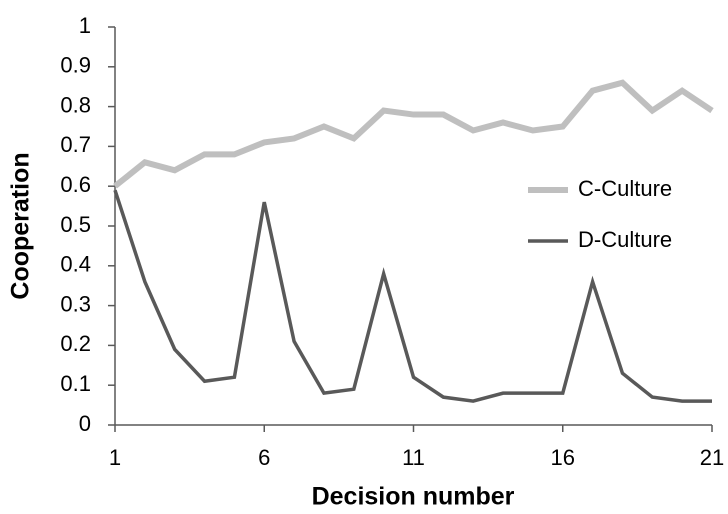  What do you see at coordinates (75, 264) in the screenshot?
I see `y-tick-label: 0.4` at bounding box center [75, 264].